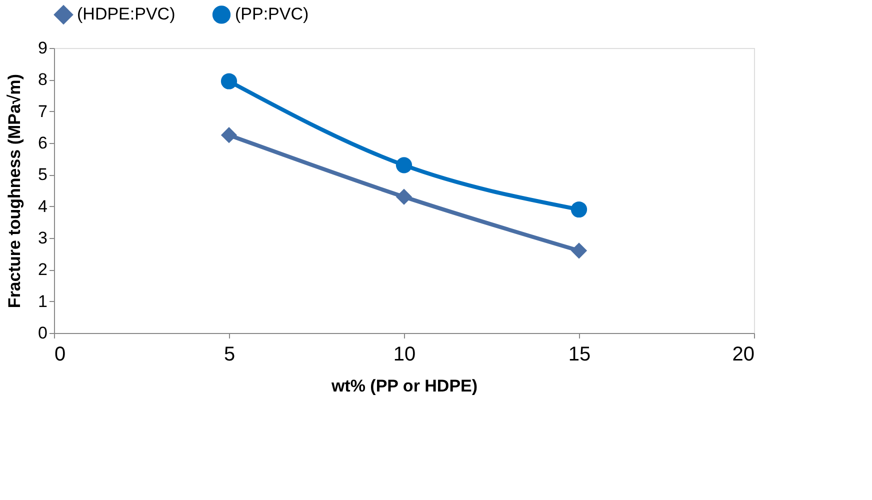  Describe the element at coordinates (230, 355) in the screenshot. I see `x-tick-label: 5` at that location.